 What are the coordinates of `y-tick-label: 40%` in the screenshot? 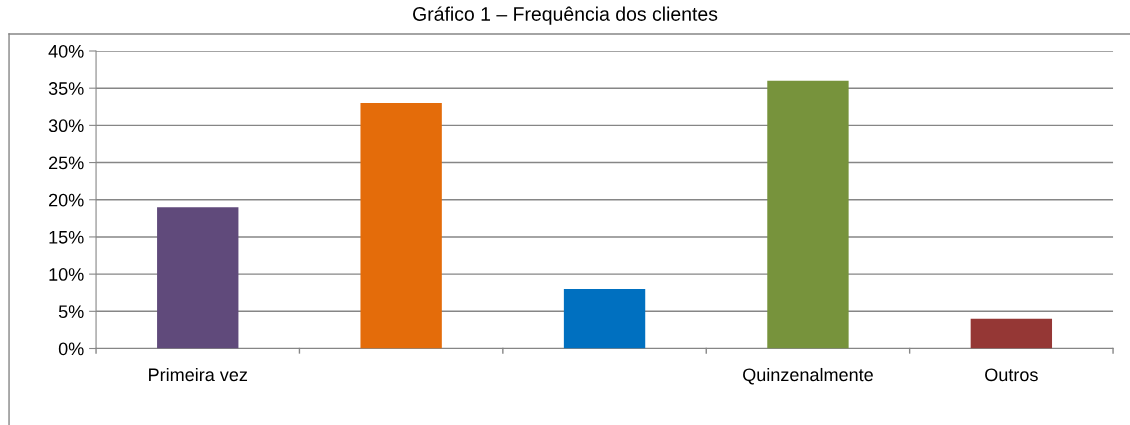 It's located at (66, 51).